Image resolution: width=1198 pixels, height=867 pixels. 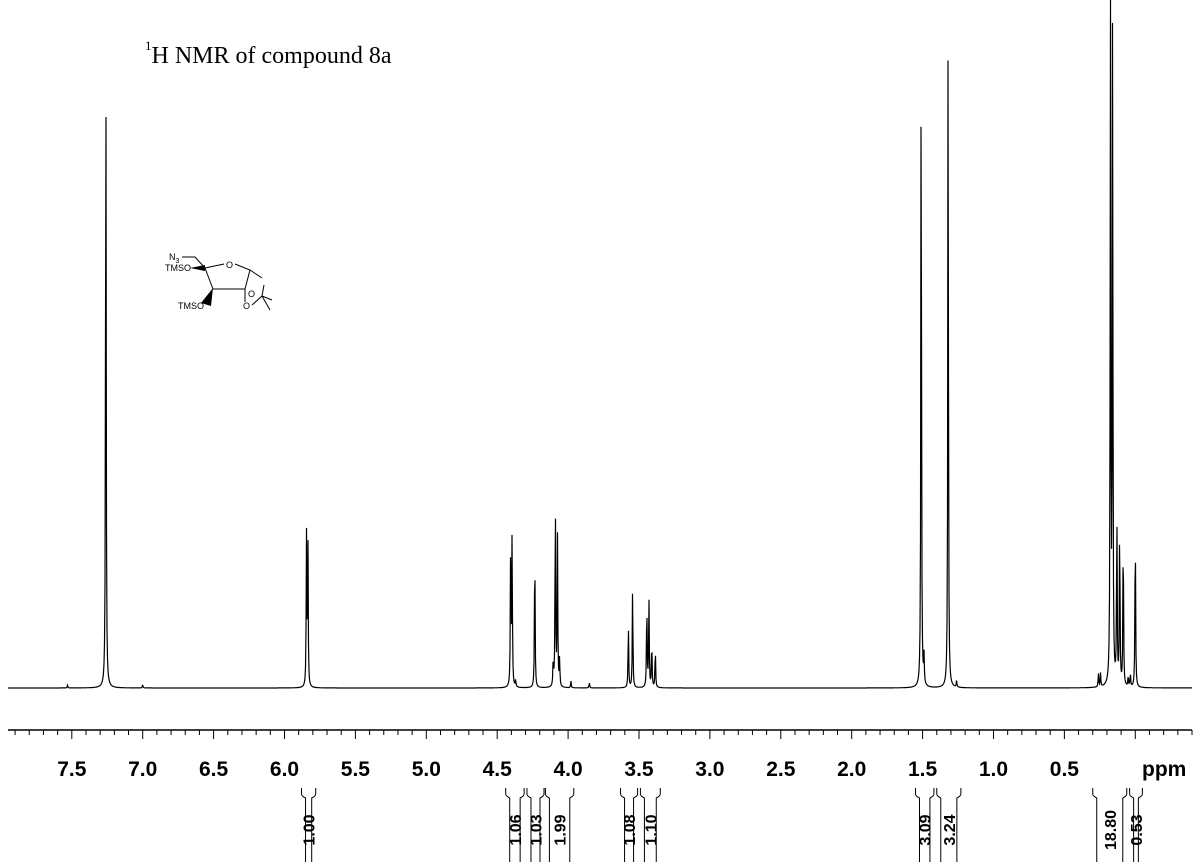 What do you see at coordinates (923, 769) in the screenshot?
I see `tick-label: 1.5` at bounding box center [923, 769].